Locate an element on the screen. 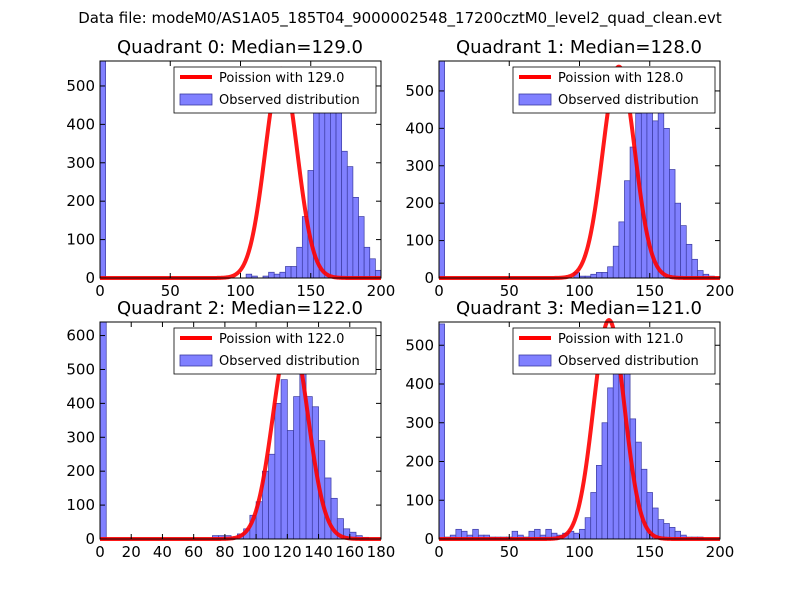 Image resolution: width=800 pixels, height=600 pixels. x-tick-label: 160 is located at coordinates (349, 552).